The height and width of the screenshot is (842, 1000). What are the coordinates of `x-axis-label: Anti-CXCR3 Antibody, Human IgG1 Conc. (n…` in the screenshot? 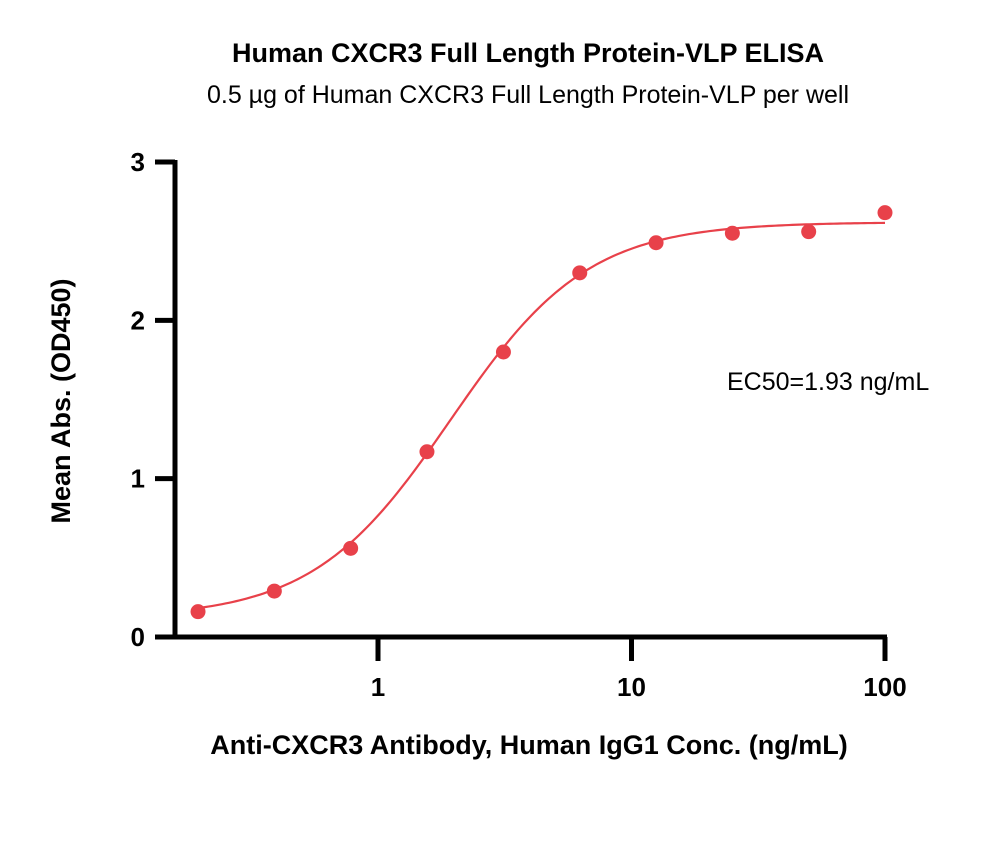 It's located at (528, 745).